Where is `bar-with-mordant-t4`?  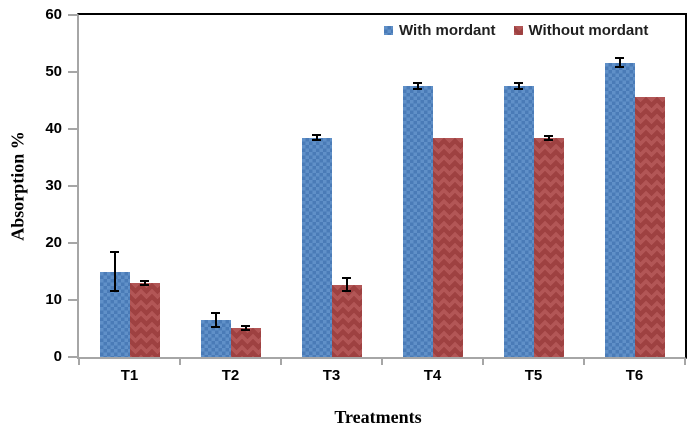 bar-with-mordant-t4 is located at coordinates (417, 221).